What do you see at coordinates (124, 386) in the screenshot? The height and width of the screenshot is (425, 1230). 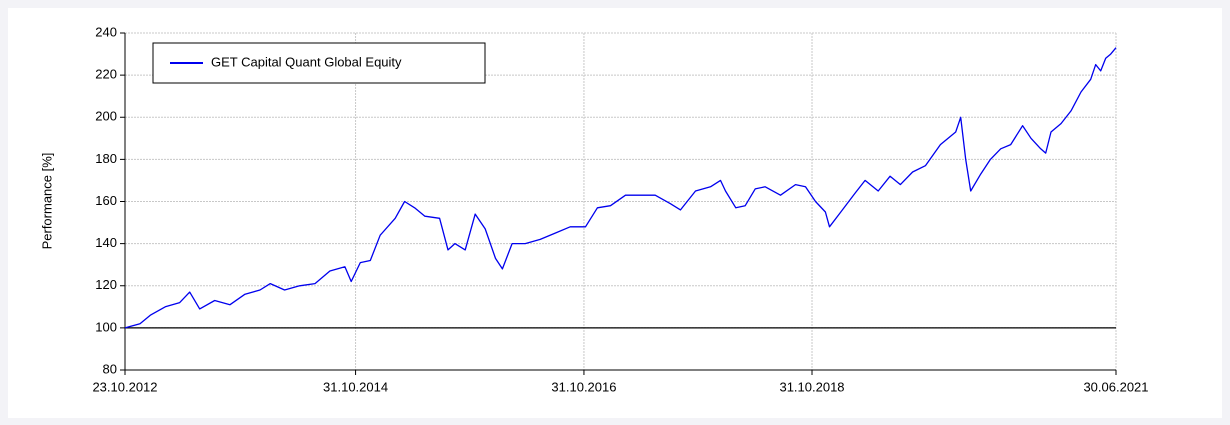 I see `x-tick-label: 23.10.2012` at bounding box center [124, 386].